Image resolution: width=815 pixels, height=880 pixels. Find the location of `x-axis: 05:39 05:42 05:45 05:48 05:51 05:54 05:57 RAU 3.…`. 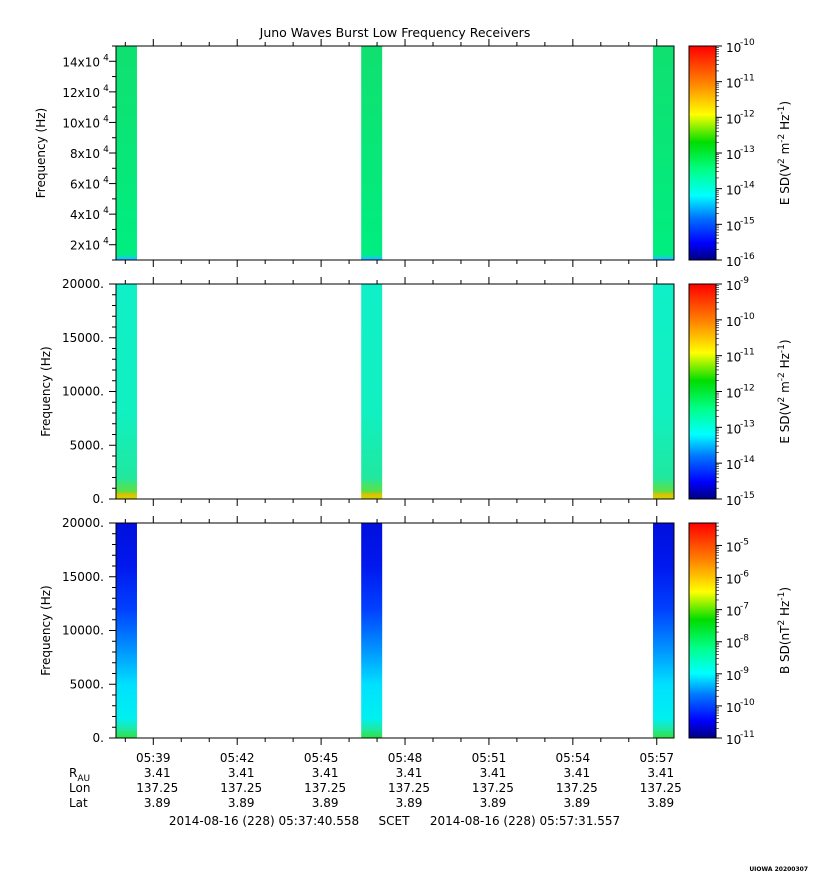

x-axis: 05:39 05:42 05:45 05:48 05:51 05:54 05:57 RAU 3.… is located at coordinates (375, 780).